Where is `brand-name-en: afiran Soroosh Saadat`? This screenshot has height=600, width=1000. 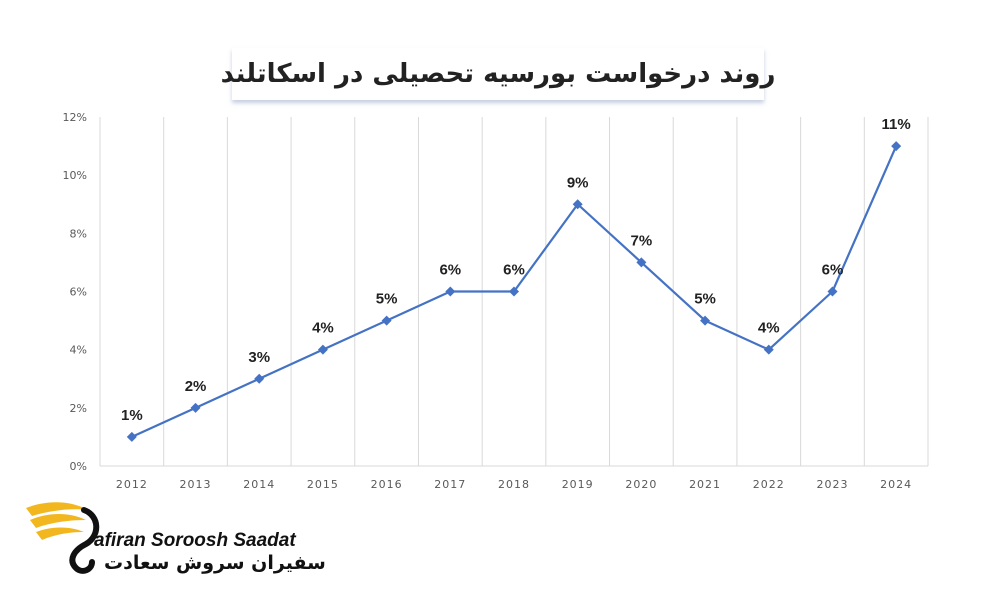 brand-name-en: afiran Soroosh Saadat is located at coordinates (195, 540).